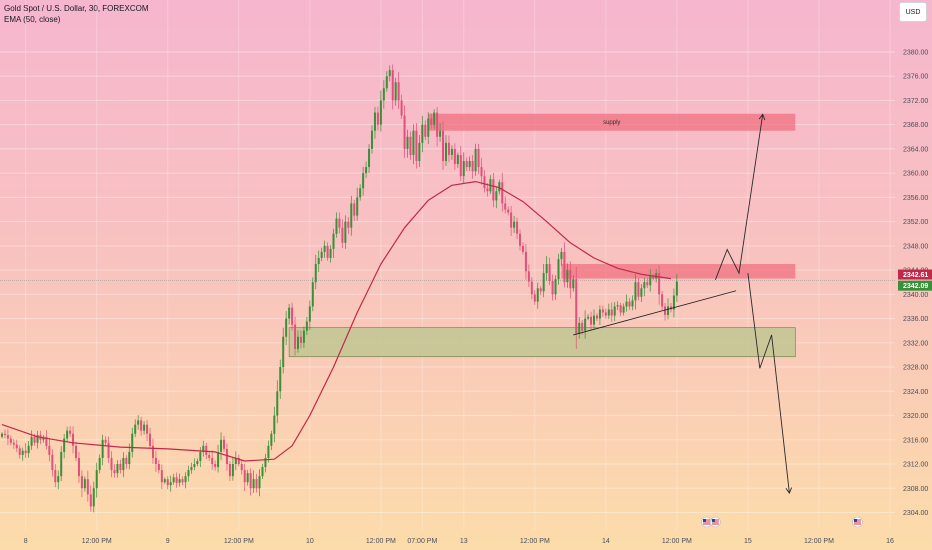 This screenshot has width=932, height=550. What do you see at coordinates (915, 465) in the screenshot?
I see `y-tick-label: 2312.00` at bounding box center [915, 465].